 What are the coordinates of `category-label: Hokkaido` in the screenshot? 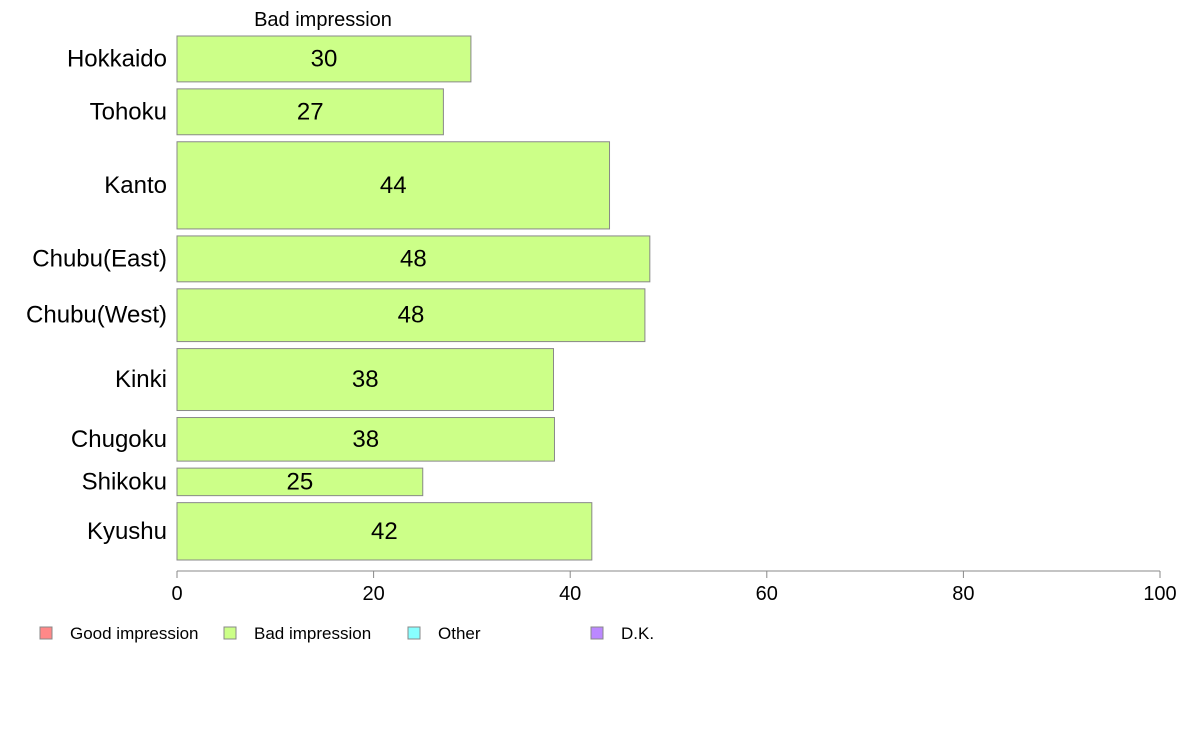 It's located at (117, 58).